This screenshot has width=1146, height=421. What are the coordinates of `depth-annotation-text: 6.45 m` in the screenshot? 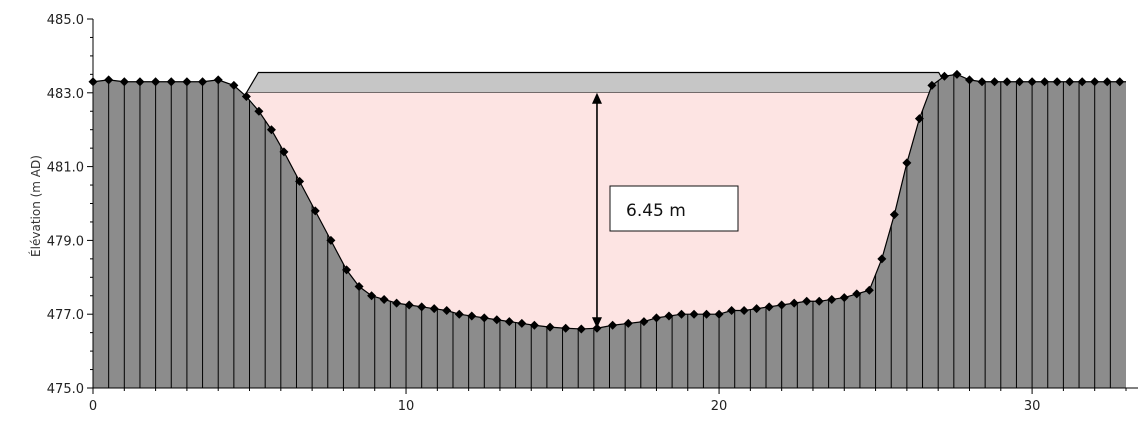 It's located at (656, 211).